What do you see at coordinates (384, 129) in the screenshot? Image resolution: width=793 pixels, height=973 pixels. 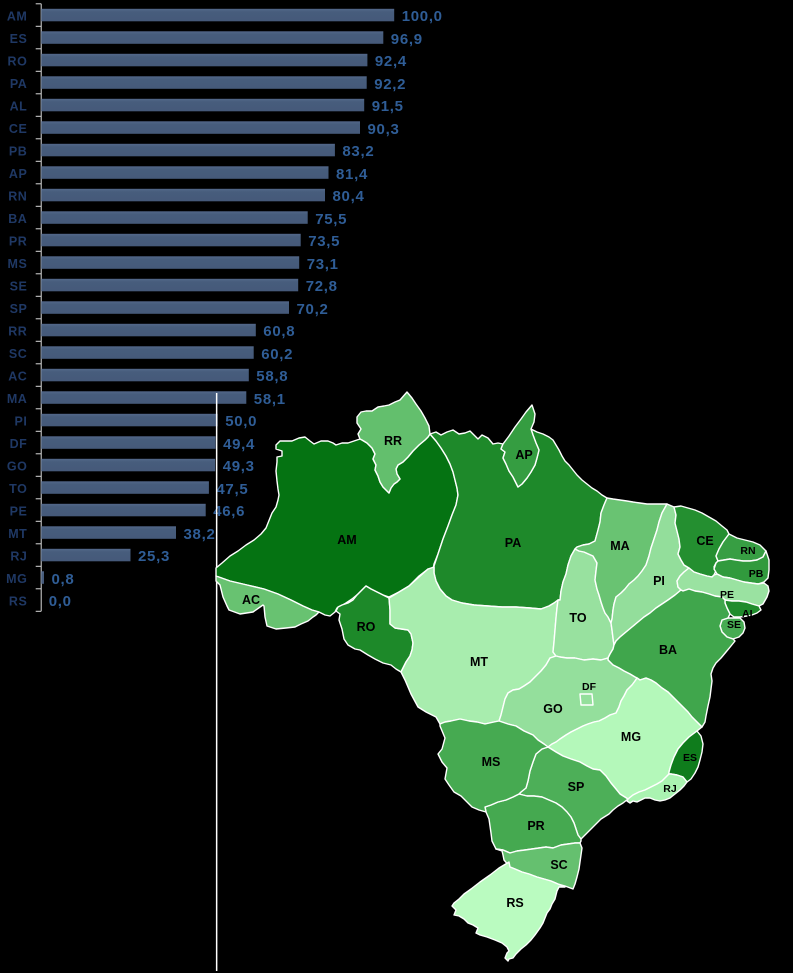 I see `svg-text: 90,3` at bounding box center [384, 129].